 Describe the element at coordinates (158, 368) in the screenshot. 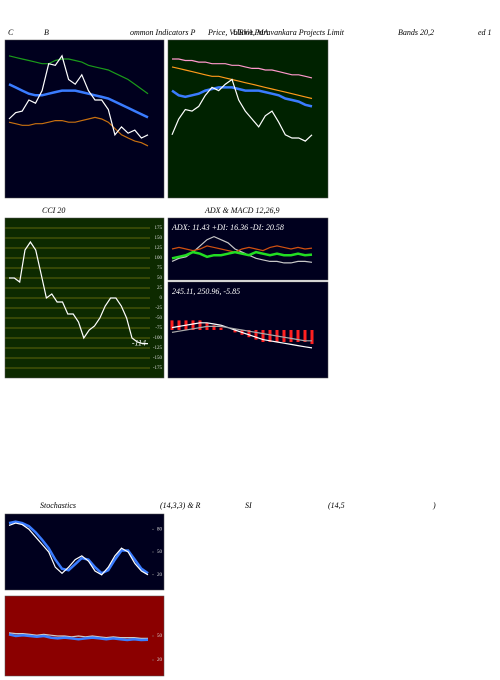

I see `y-tick-label: -175` at that location.